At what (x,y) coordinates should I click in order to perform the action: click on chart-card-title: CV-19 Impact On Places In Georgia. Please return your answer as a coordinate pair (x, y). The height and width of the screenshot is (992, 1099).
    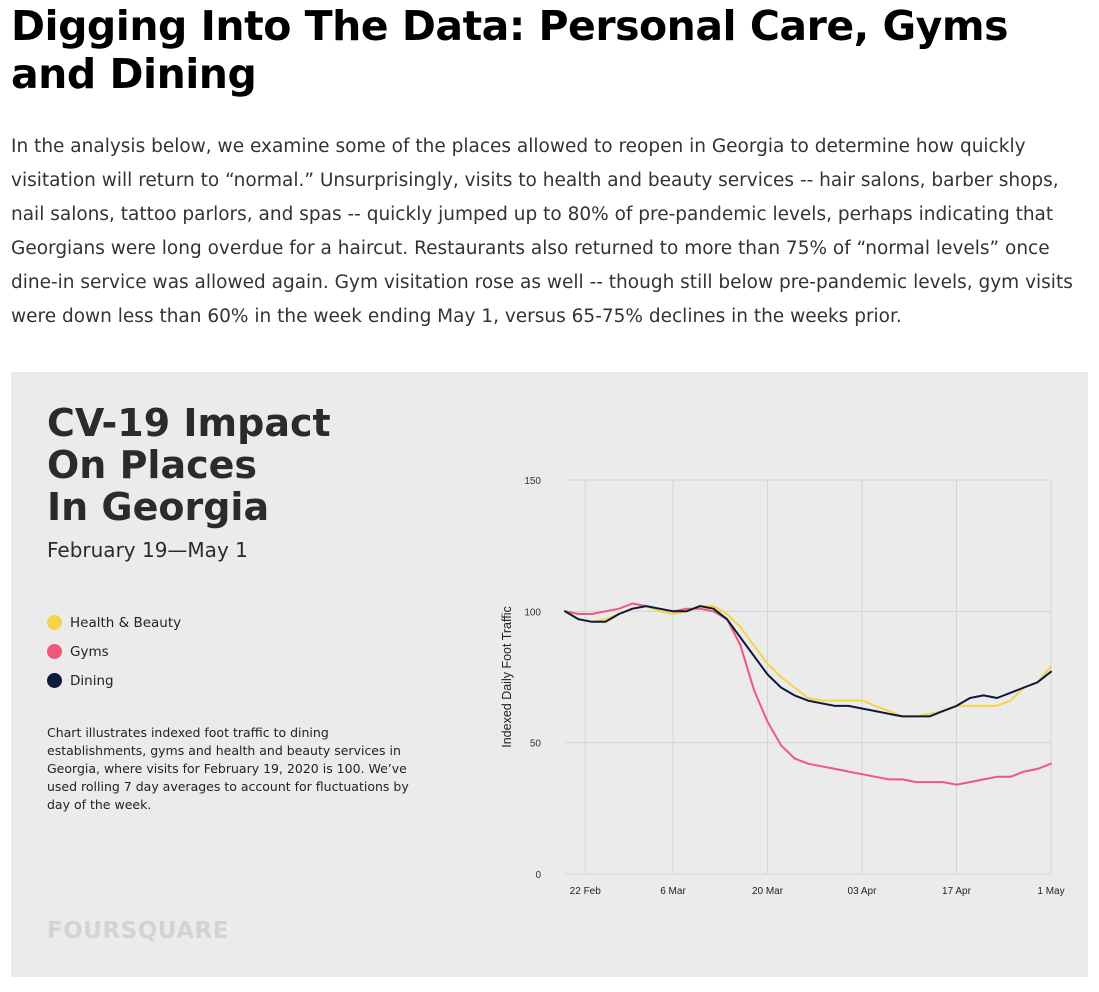
    Looking at the image, I should click on (189, 465).